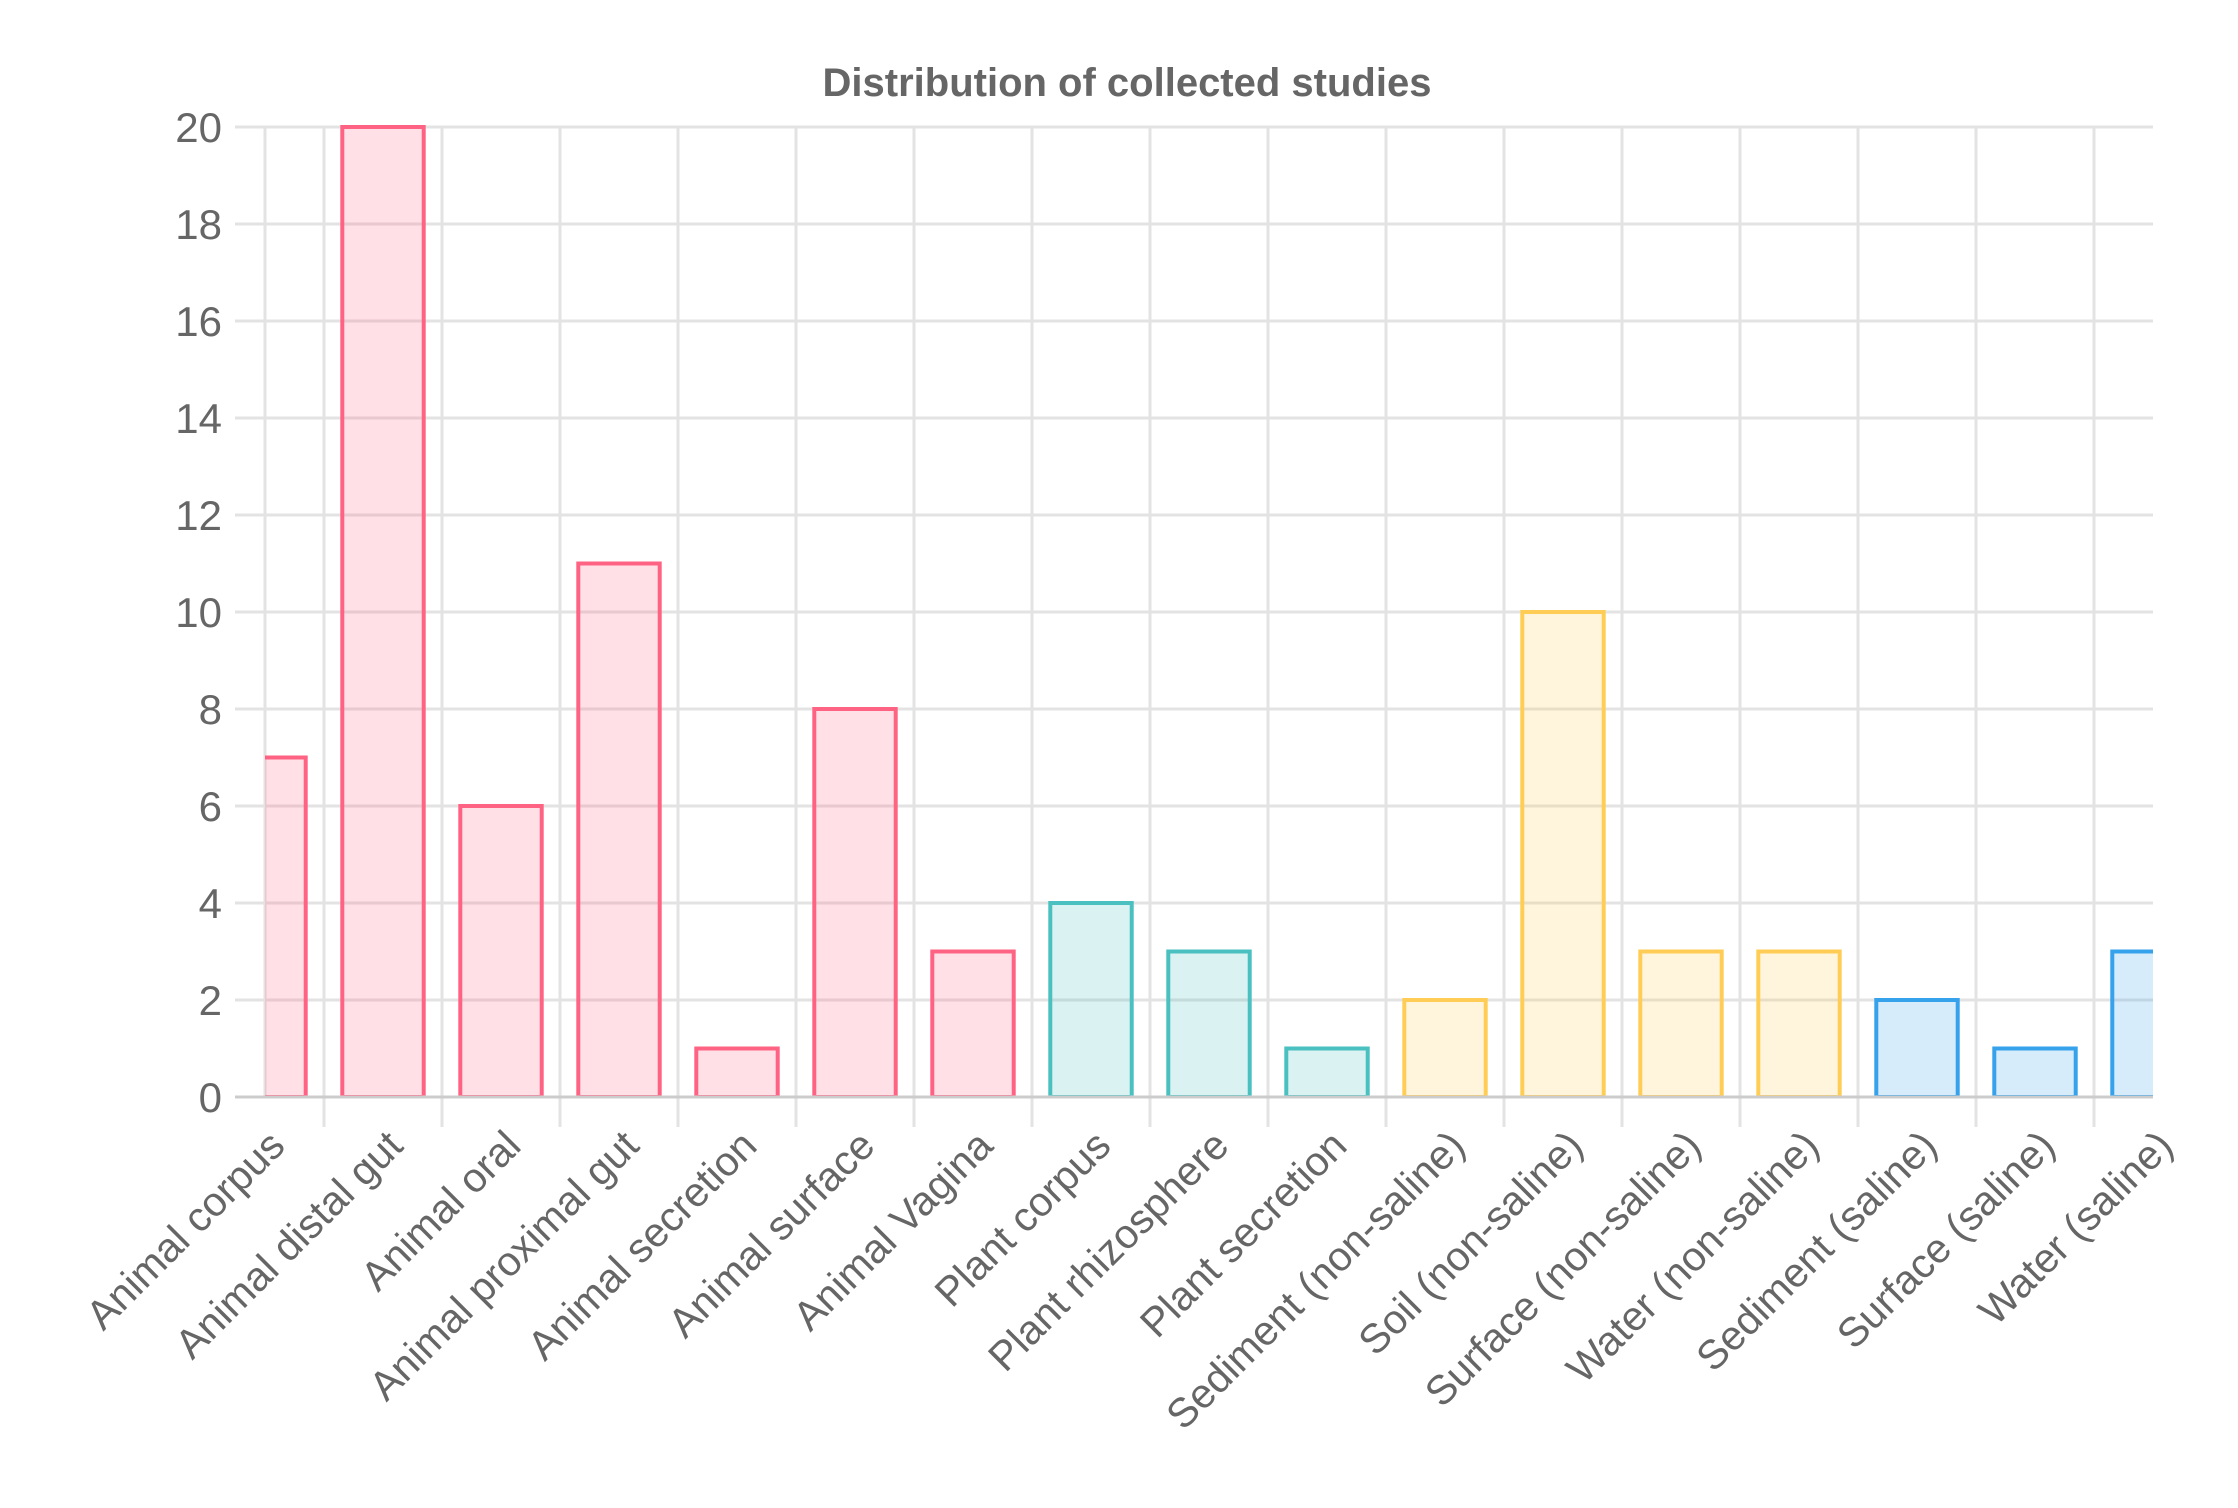 The height and width of the screenshot is (1508, 2238). What do you see at coordinates (210, 903) in the screenshot?
I see `y-tick-label: 4` at bounding box center [210, 903].